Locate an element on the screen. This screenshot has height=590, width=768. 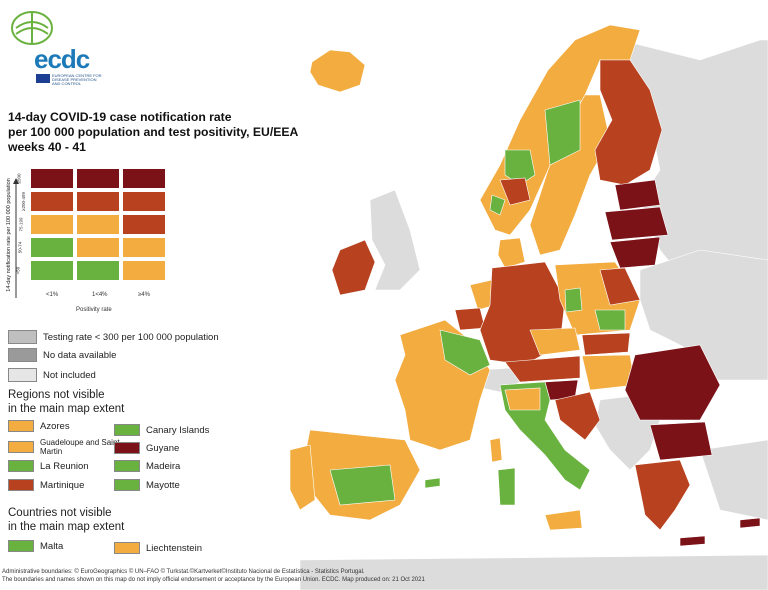
france-green is located at coordinates (465, 352).